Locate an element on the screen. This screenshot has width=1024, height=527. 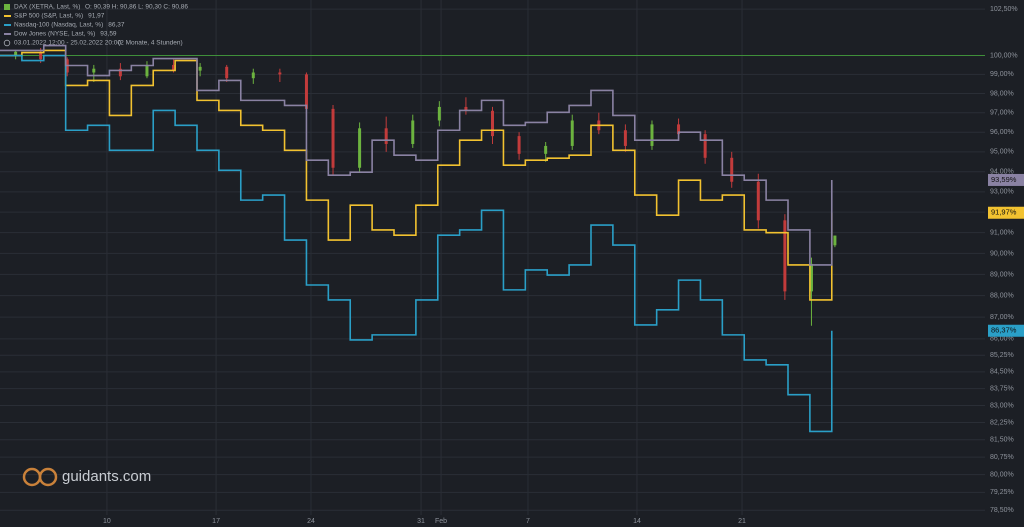
y-tick-label: 102,50% is located at coordinates (1004, 9).